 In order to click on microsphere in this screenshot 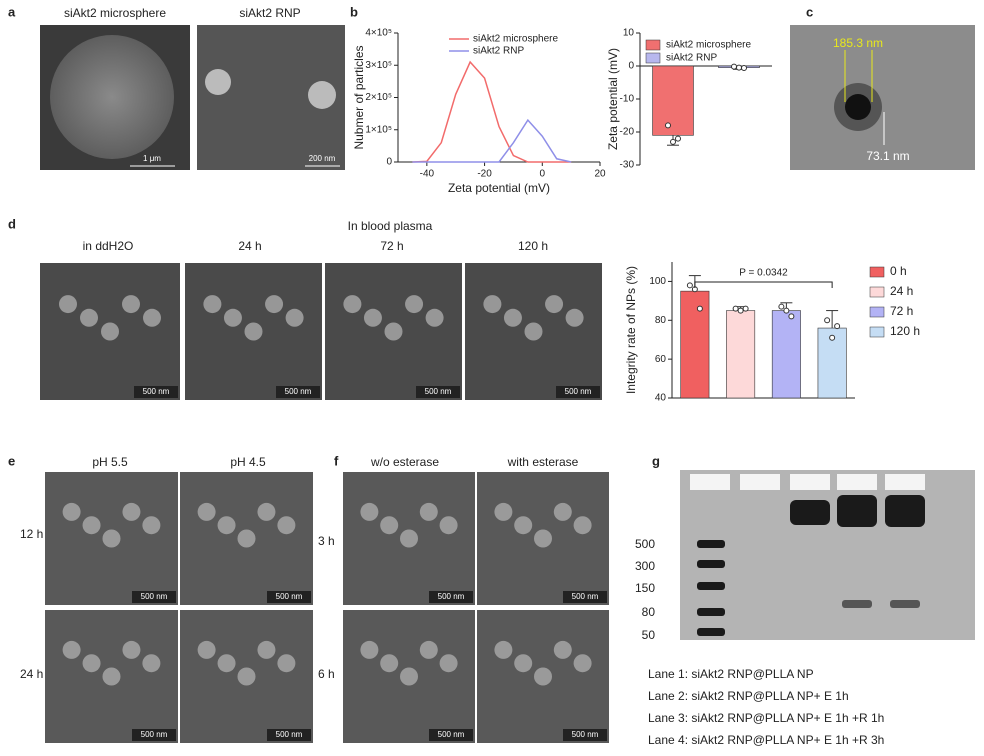, I will do `click(112, 97)`.